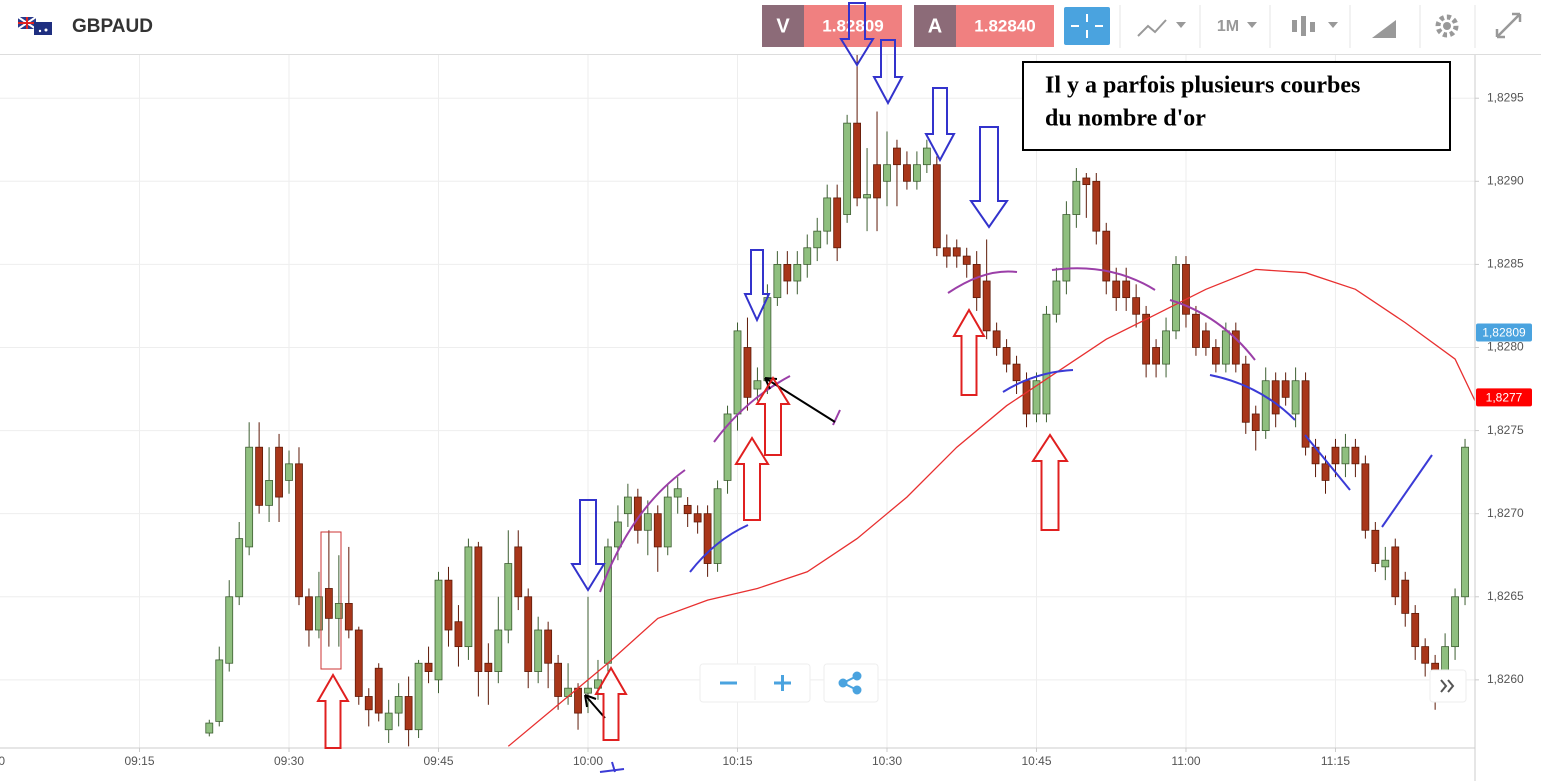 This screenshot has width=1541, height=781. What do you see at coordinates (935, 26) in the screenshot?
I see `buy-button` at bounding box center [935, 26].